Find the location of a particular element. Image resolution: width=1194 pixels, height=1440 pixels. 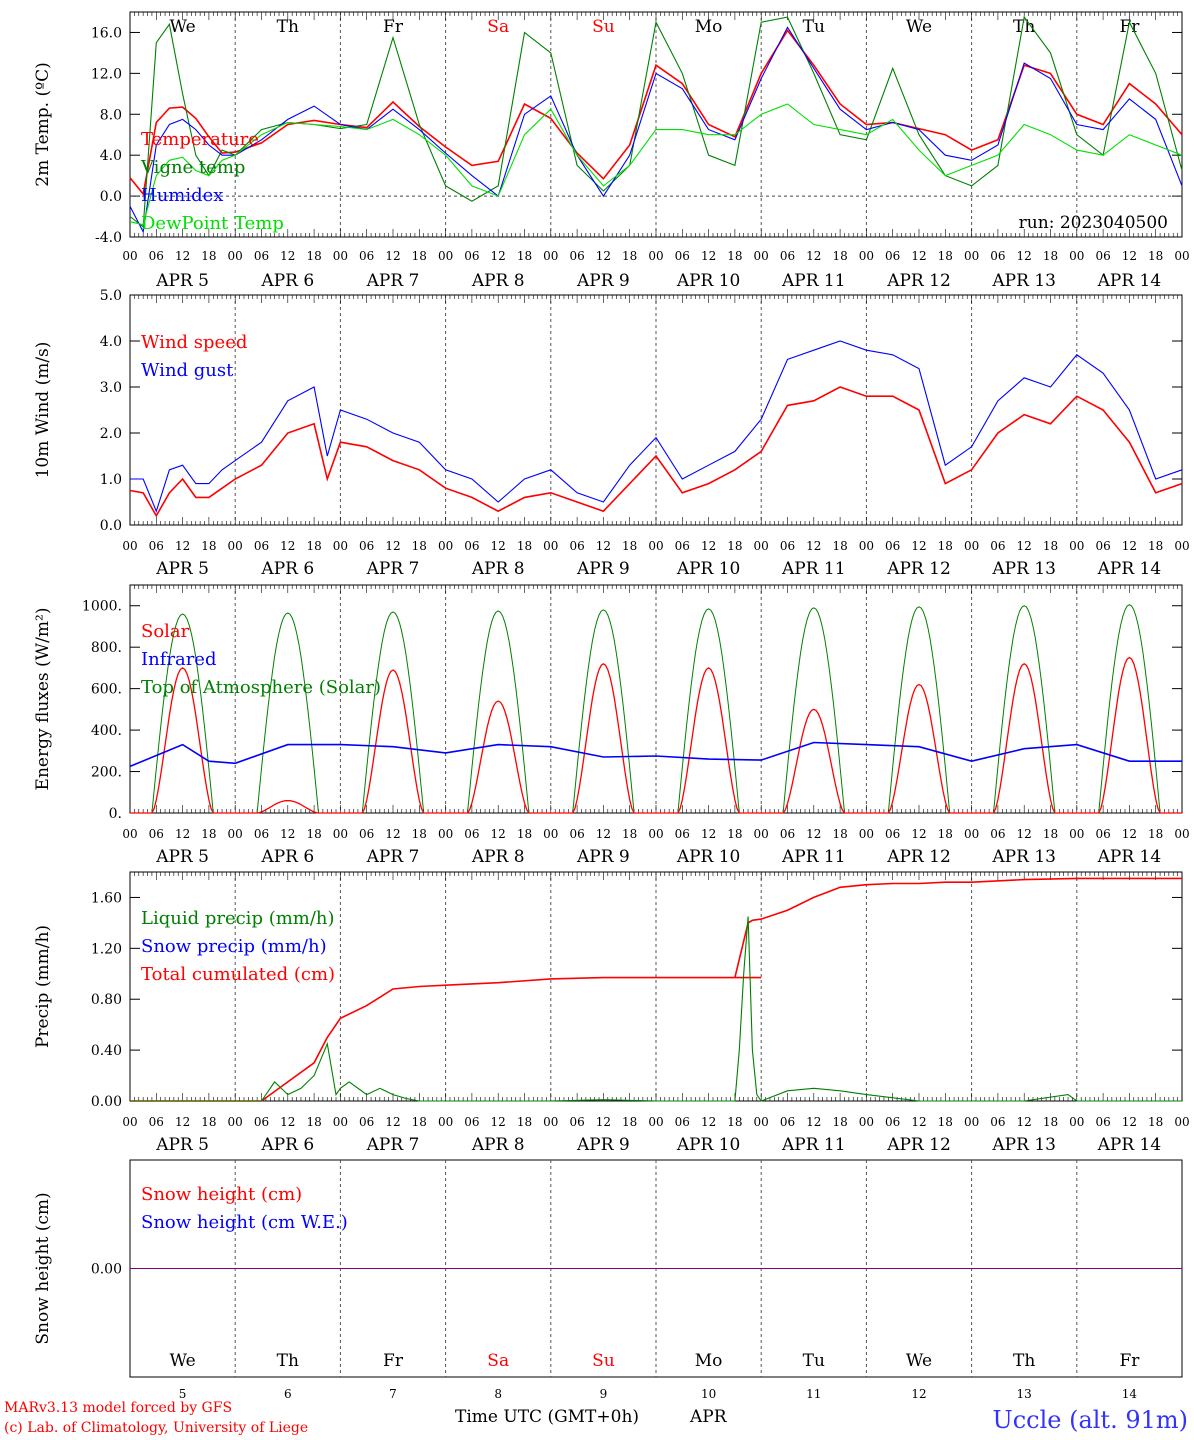

time-axis-title: Time UTC (GMT+0h) is located at coordinates (547, 1417).